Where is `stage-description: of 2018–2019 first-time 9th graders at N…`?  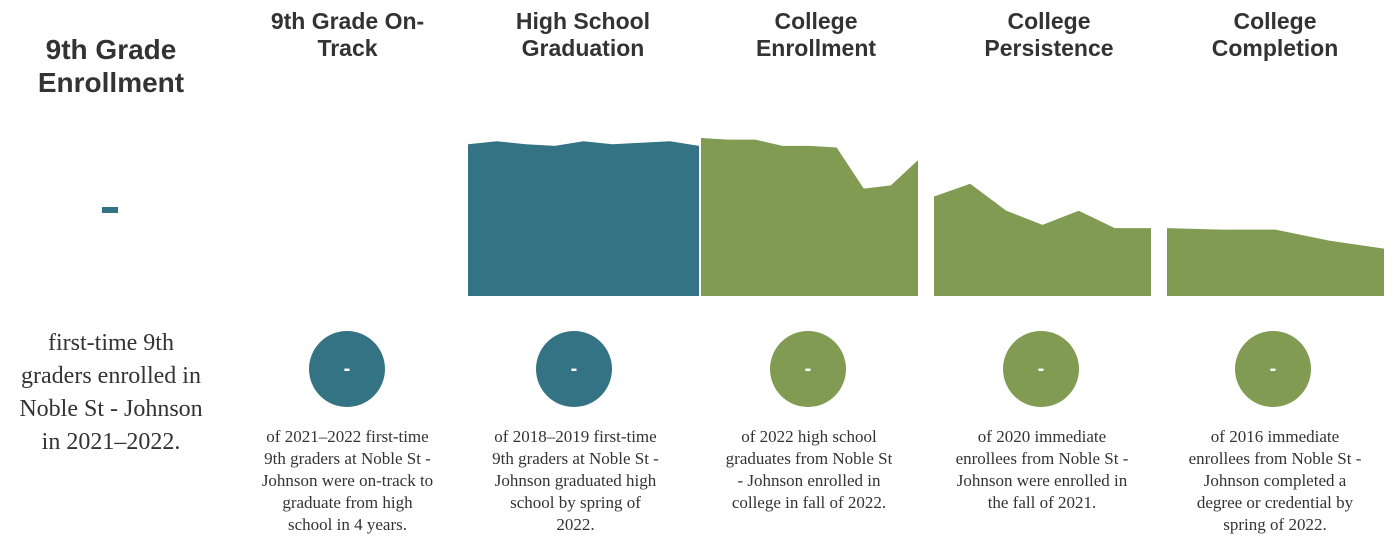
stage-description: of 2018–2019 first-time 9th graders at N… is located at coordinates (575, 481).